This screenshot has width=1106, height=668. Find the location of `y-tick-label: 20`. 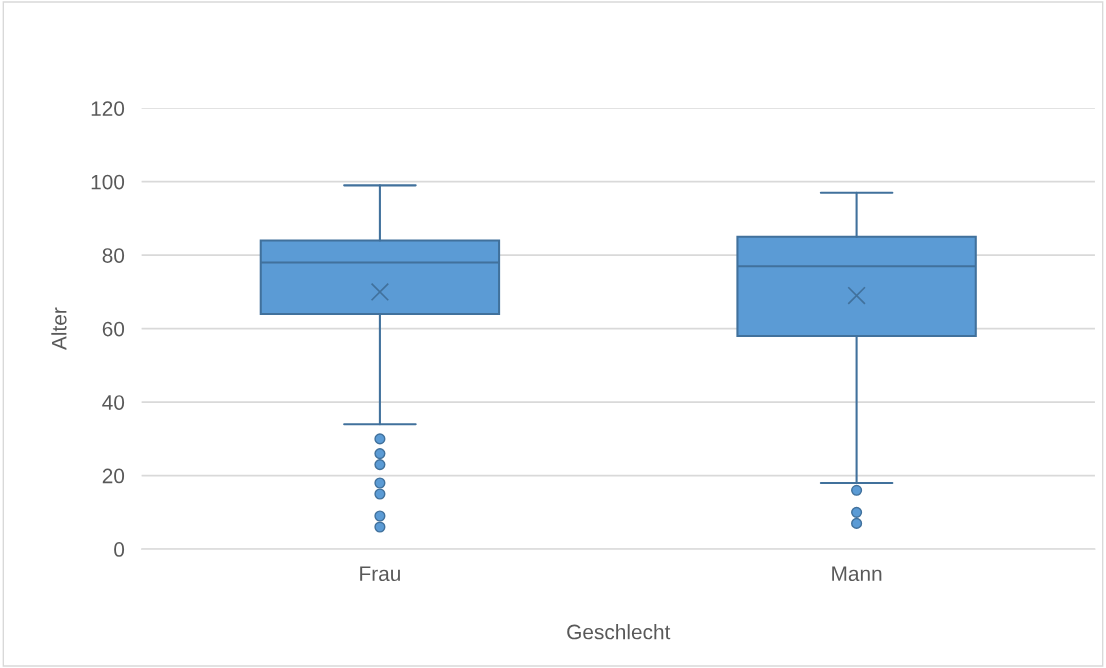

y-tick-label: 20 is located at coordinates (113, 476).